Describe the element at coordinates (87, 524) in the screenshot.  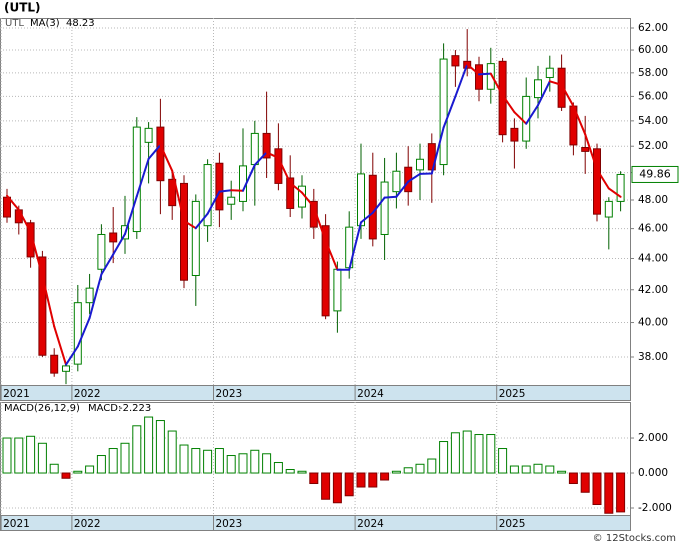
I see `x-tick-label: 2022` at that location.